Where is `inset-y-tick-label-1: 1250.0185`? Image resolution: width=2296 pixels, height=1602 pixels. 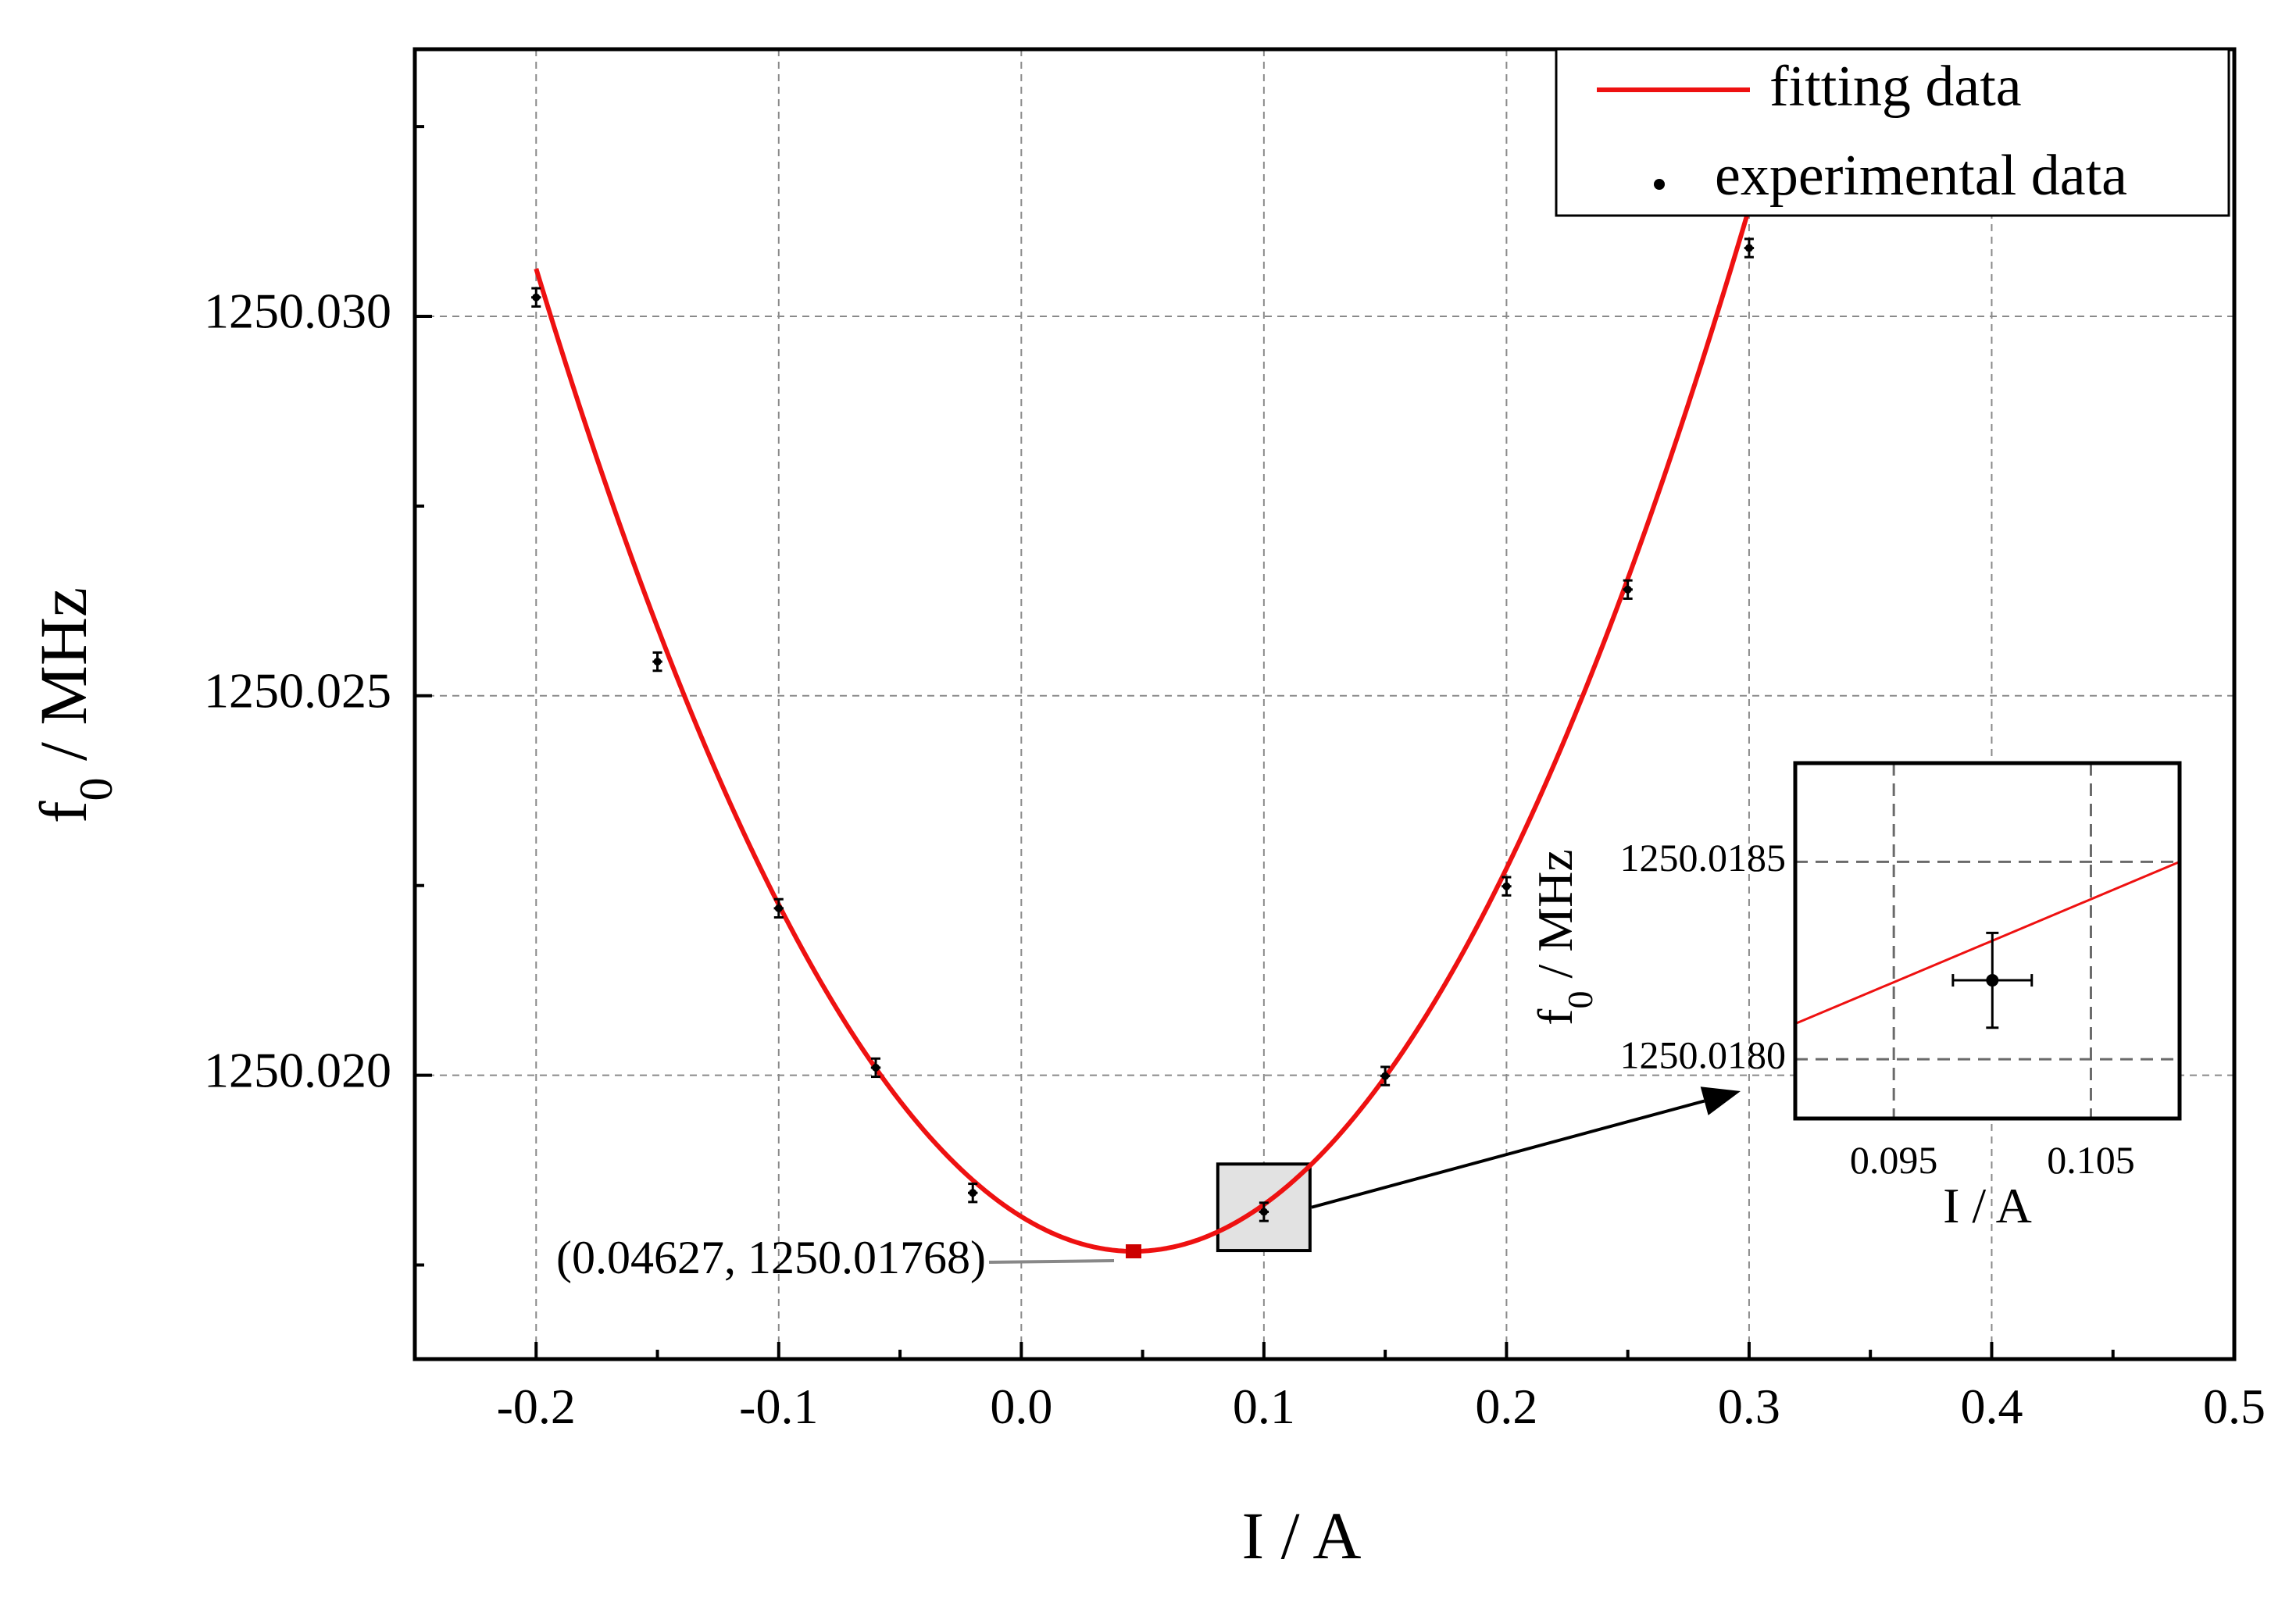 inset-y-tick-label-1: 1250.0185 is located at coordinates (1703, 857).